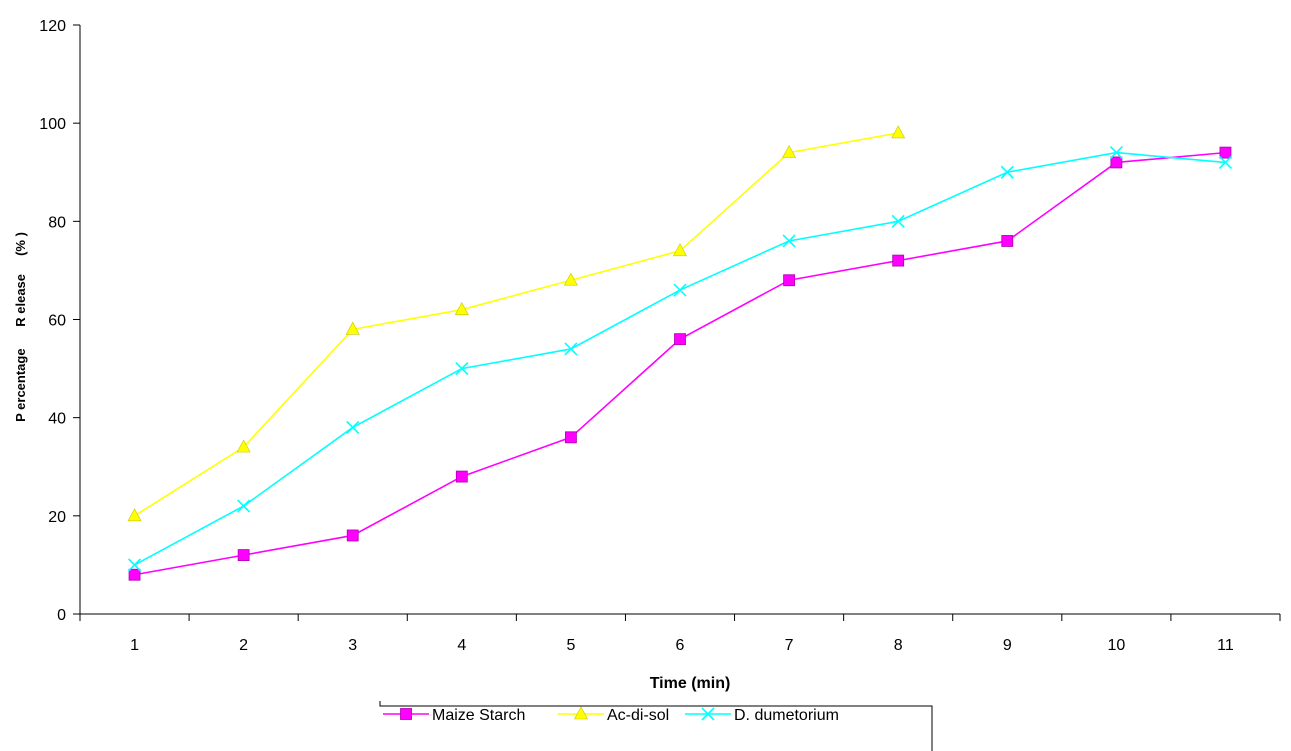 This screenshot has height=751, width=1291. What do you see at coordinates (243, 645) in the screenshot?
I see `x-tick-label: 2` at bounding box center [243, 645].